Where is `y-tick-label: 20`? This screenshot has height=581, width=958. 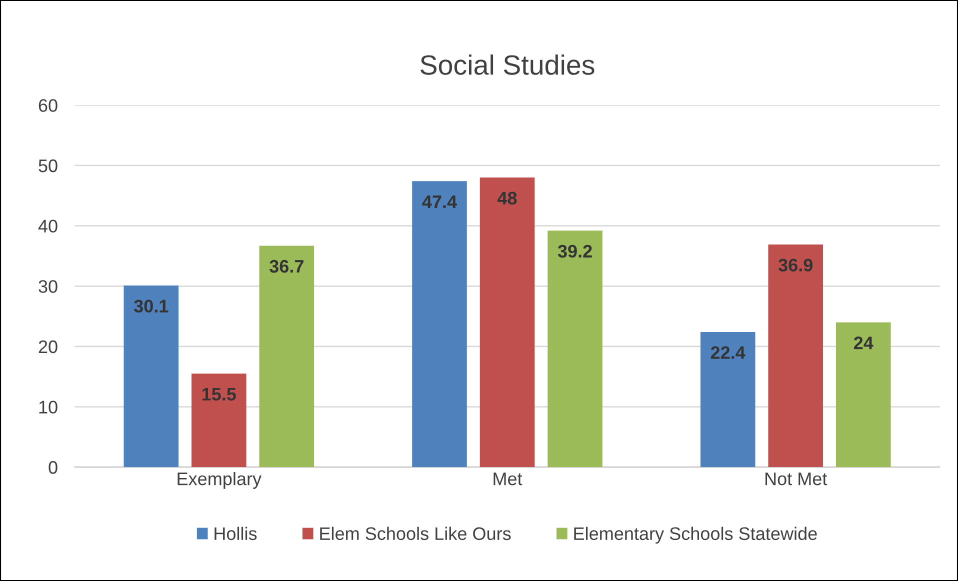
y-tick-label: 20 is located at coordinates (48, 347).